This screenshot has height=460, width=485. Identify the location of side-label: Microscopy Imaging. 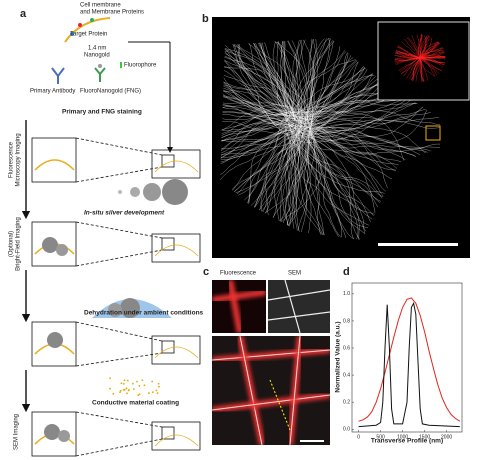
(19, 159).